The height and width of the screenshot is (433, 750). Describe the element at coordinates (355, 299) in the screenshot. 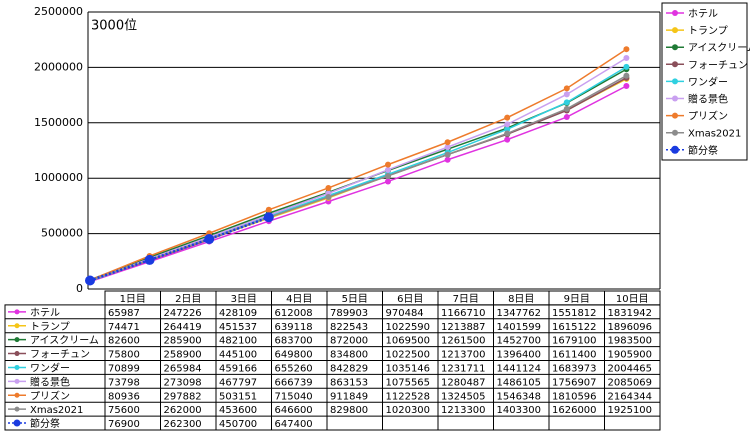

I see `table-header: 5日目` at that location.